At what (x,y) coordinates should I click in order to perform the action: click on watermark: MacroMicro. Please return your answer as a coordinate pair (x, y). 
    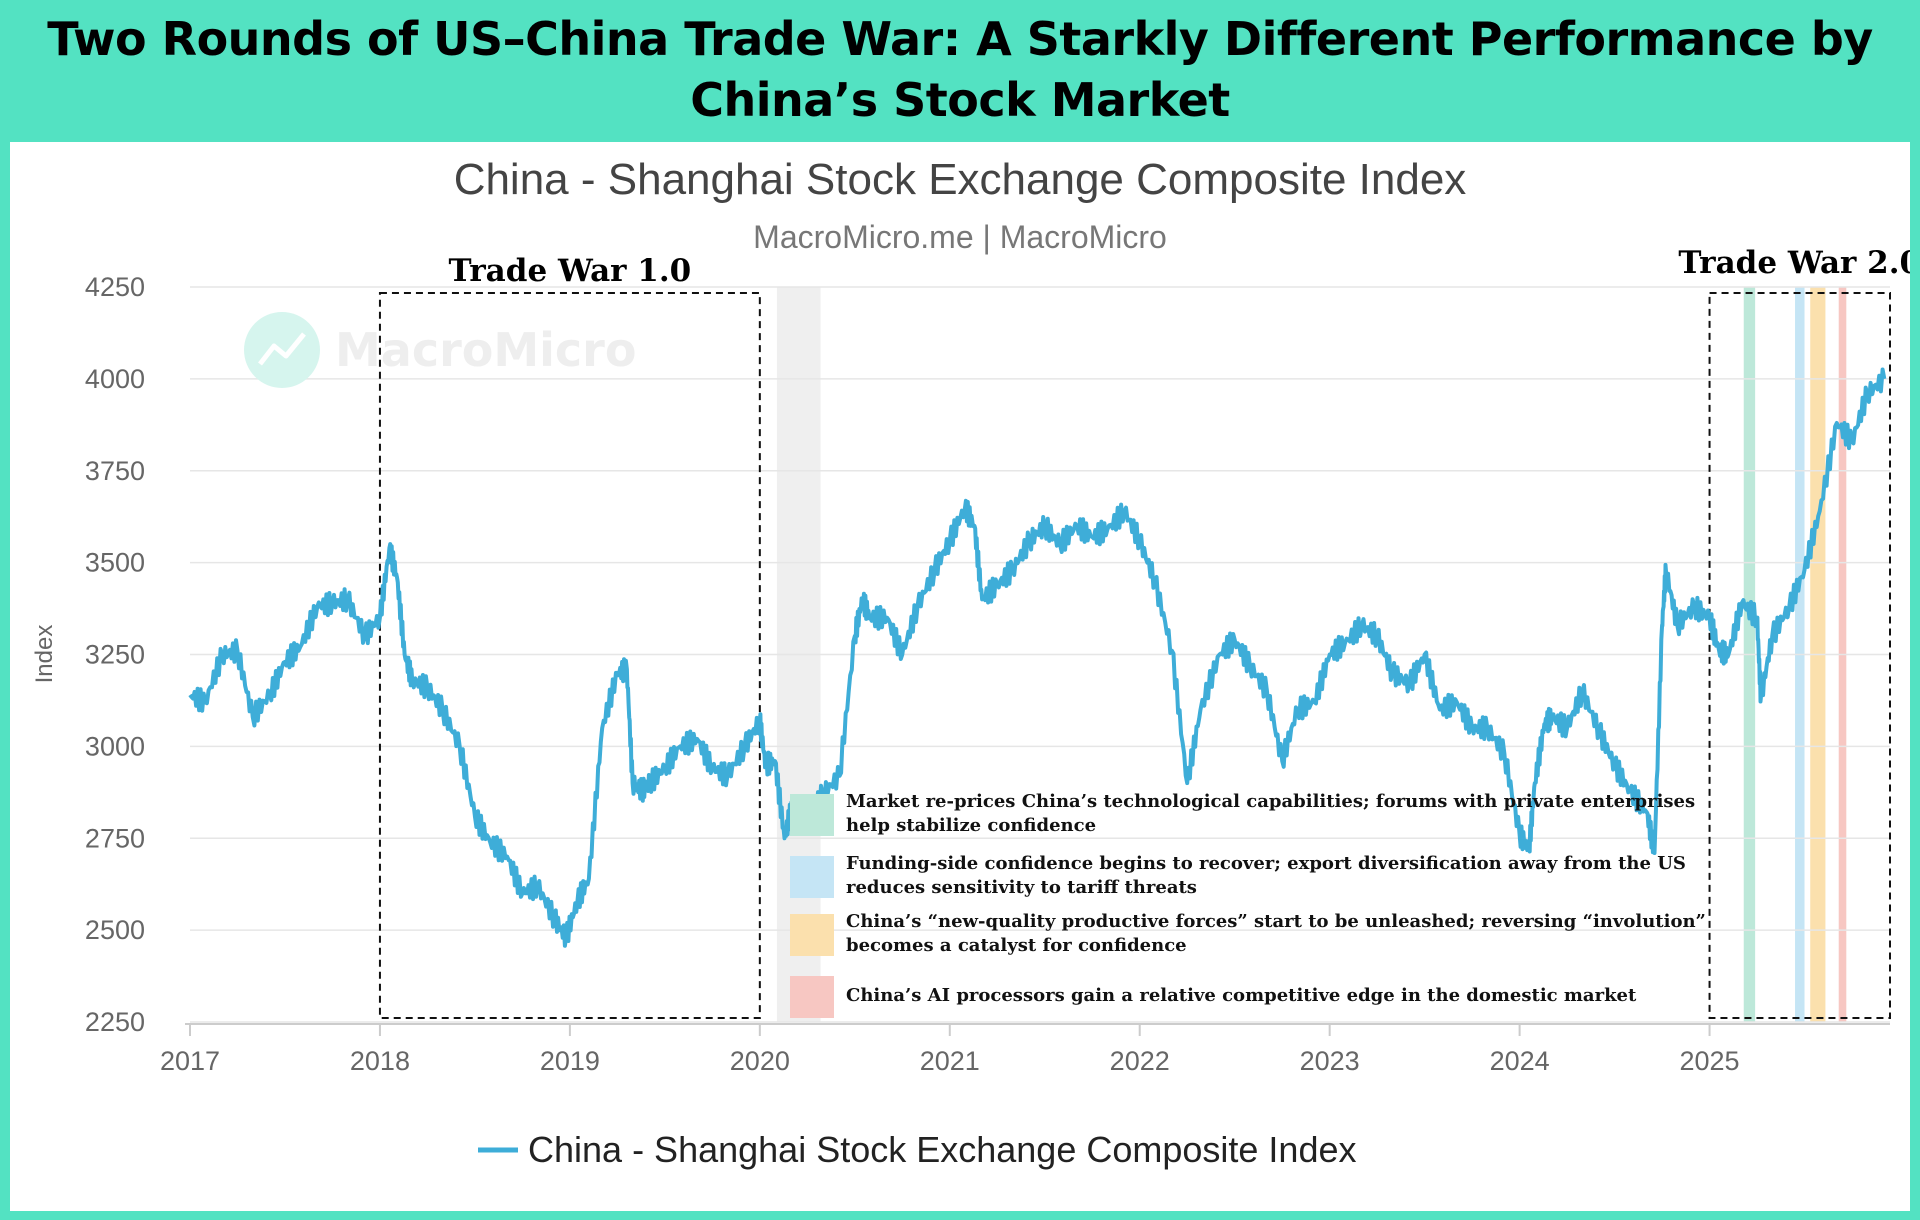
    Looking at the image, I should click on (440, 350).